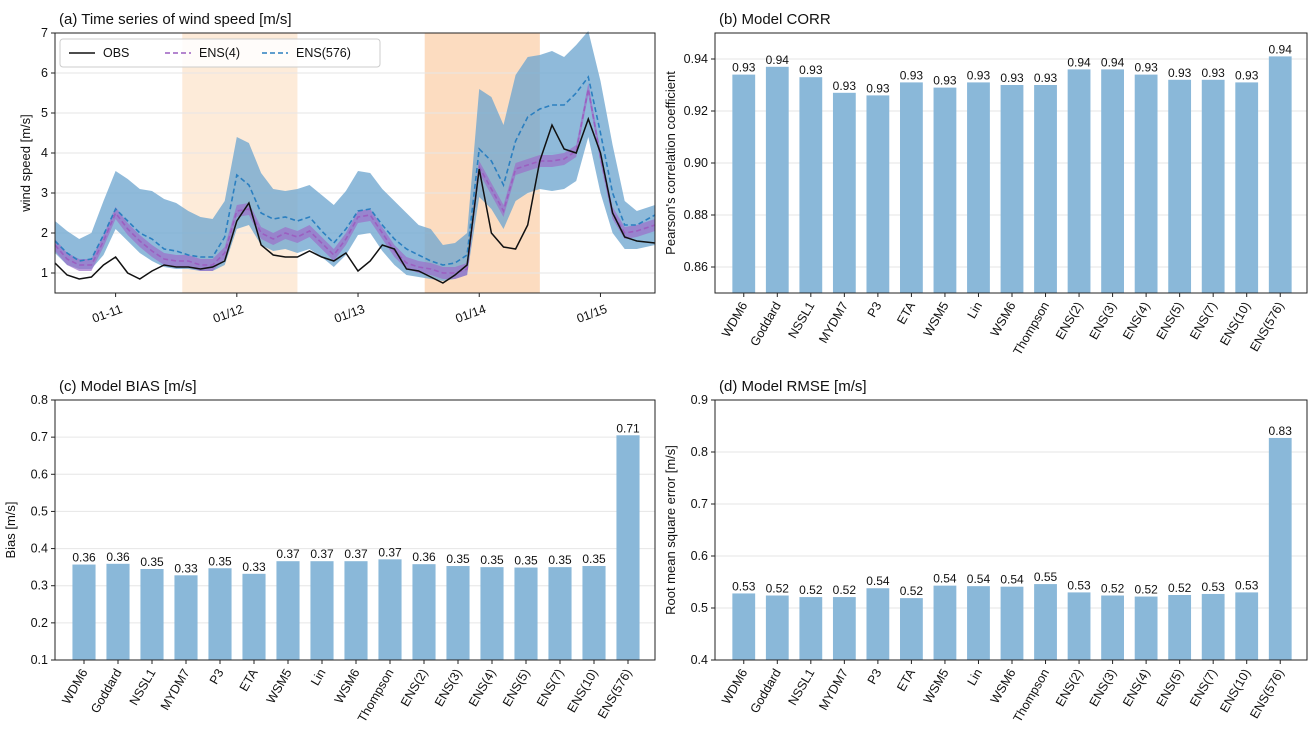 The image size is (1309, 729). Describe the element at coordinates (39, 437) in the screenshot. I see `y-tick-label: 0.7` at that location.